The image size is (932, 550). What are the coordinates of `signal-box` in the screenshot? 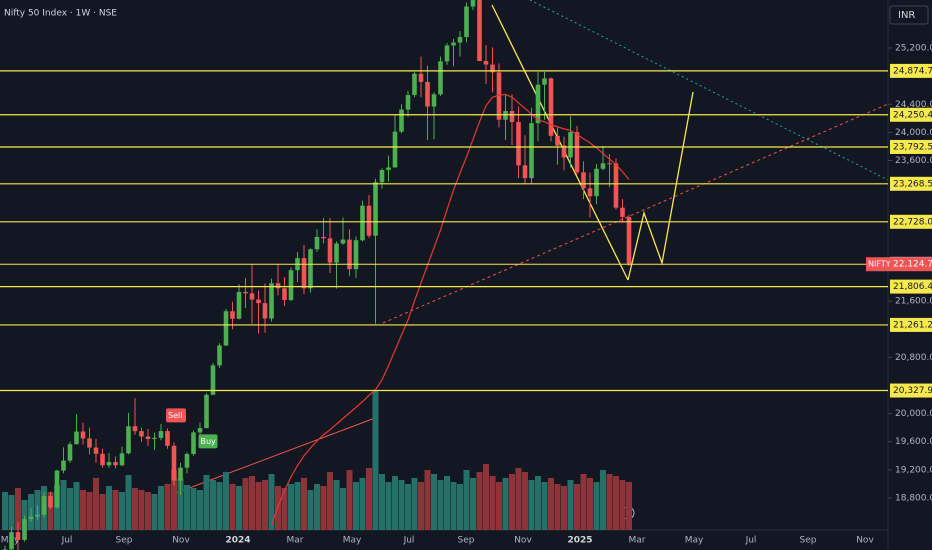 It's located at (208, 441).